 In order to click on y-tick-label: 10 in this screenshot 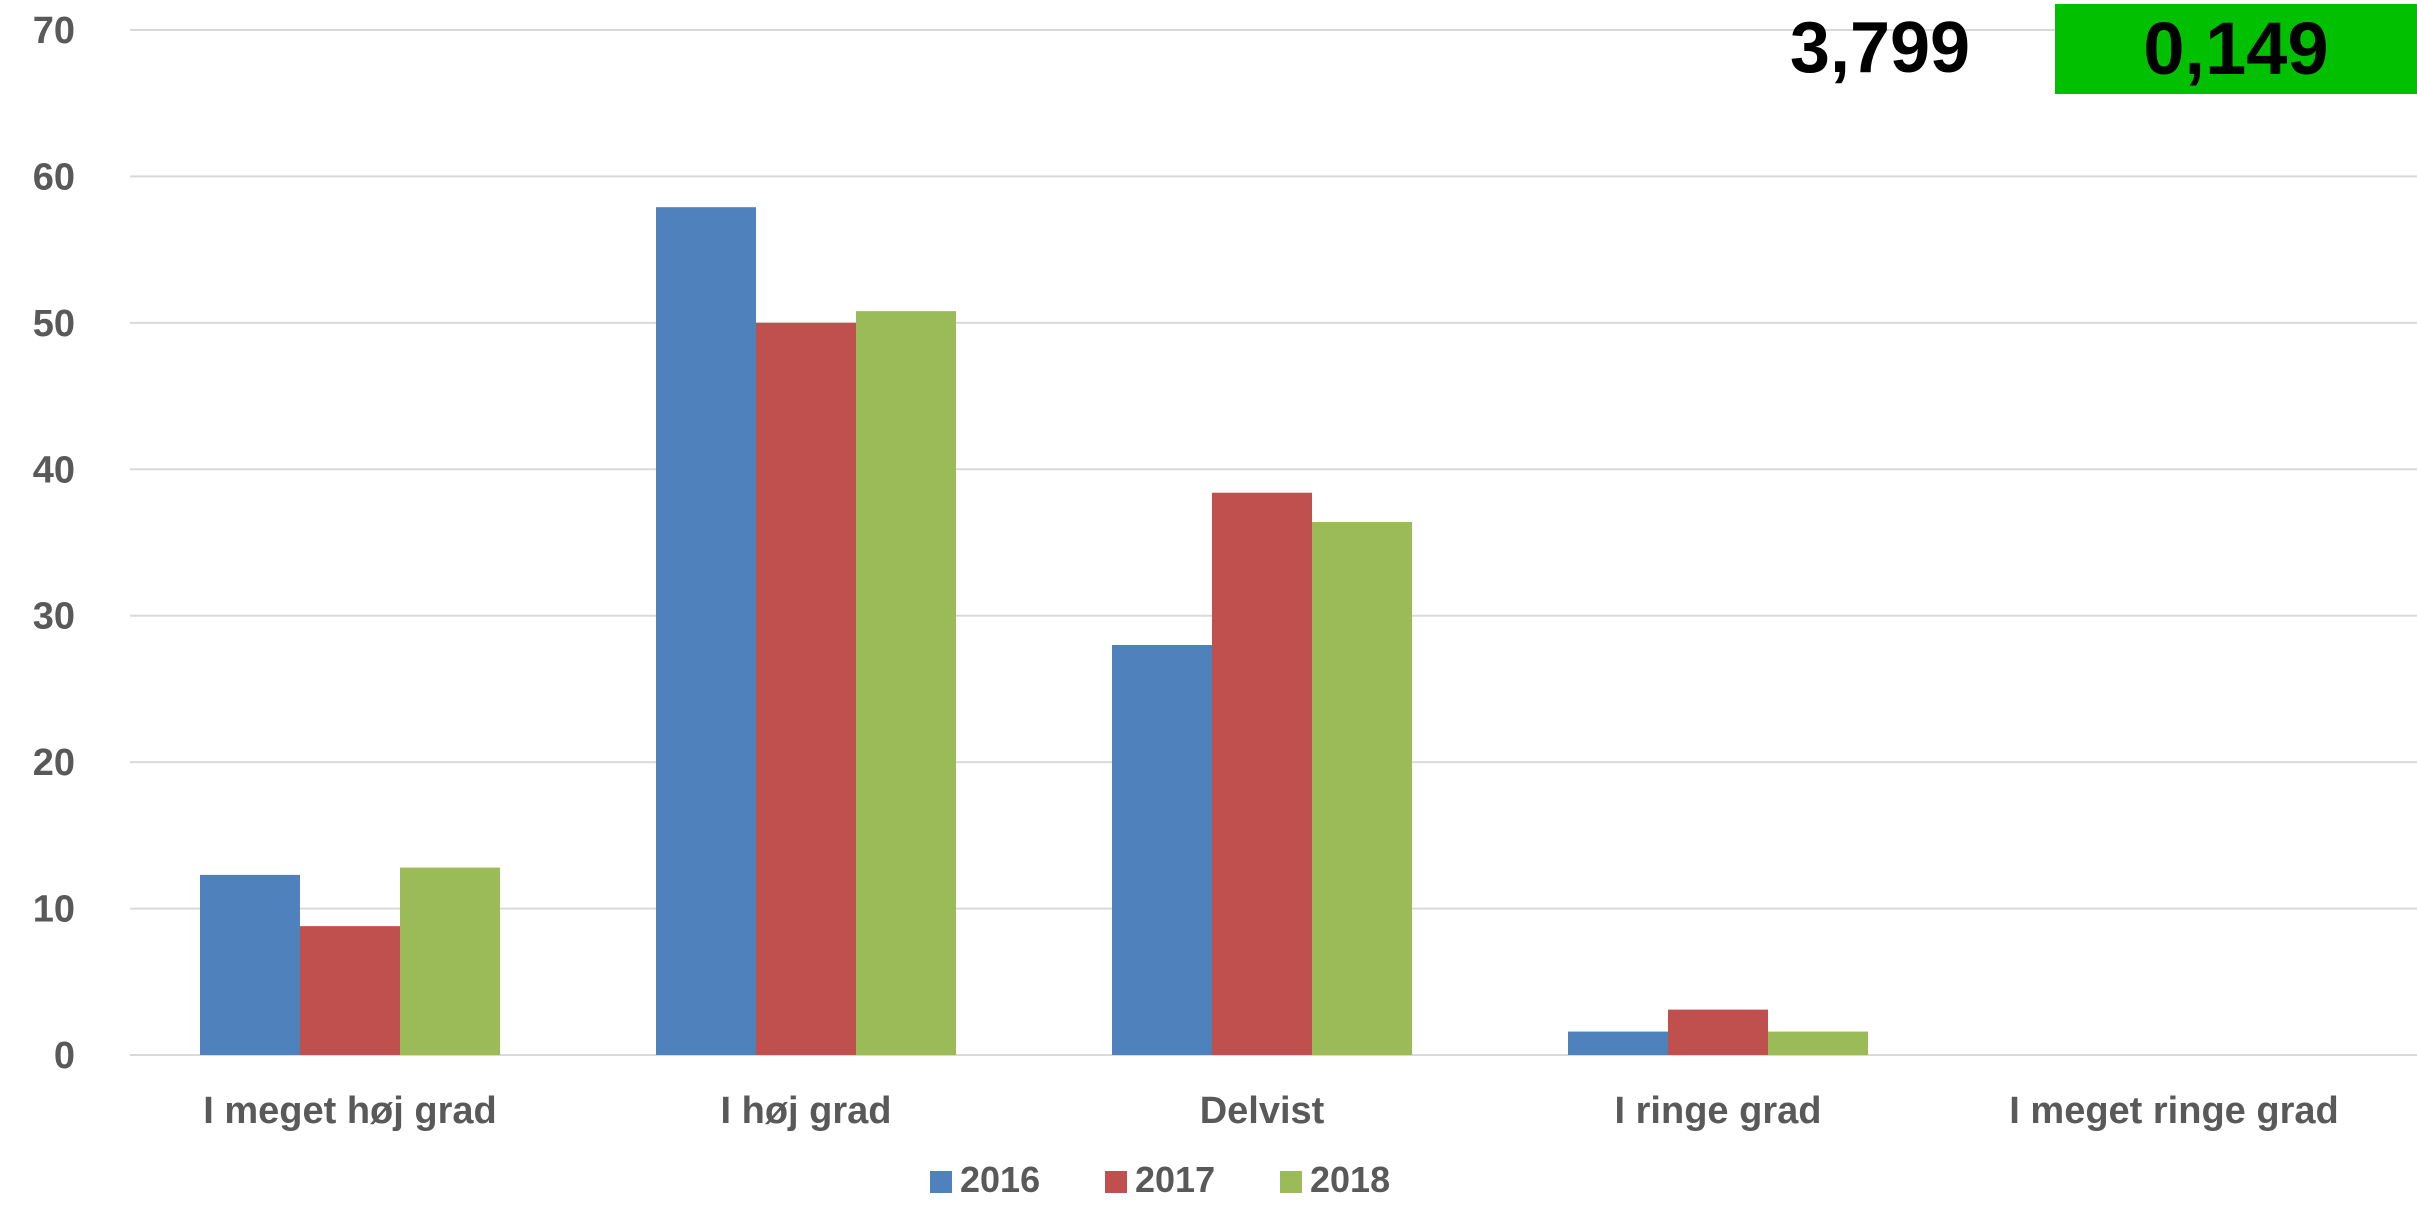, I will do `click(54, 910)`.